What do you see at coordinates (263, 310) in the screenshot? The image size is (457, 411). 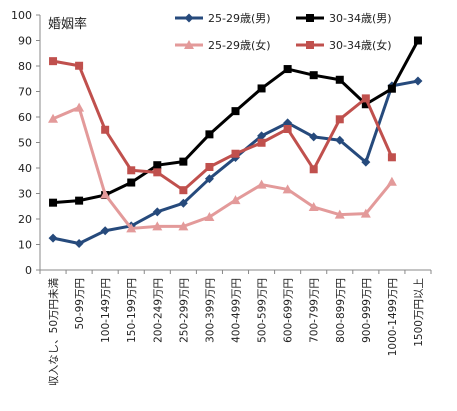 I see `x-category-label: 500-599万円` at bounding box center [263, 310].